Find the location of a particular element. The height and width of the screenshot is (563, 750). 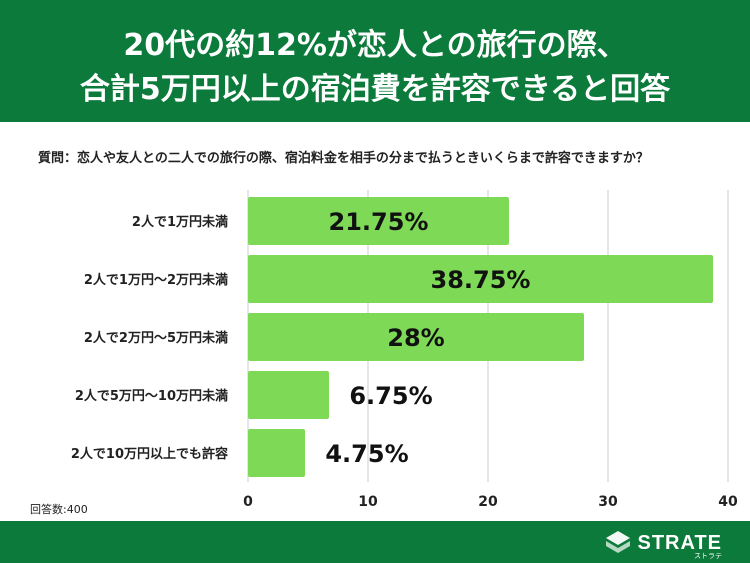

strate-logo-icon is located at coordinates (618, 542).